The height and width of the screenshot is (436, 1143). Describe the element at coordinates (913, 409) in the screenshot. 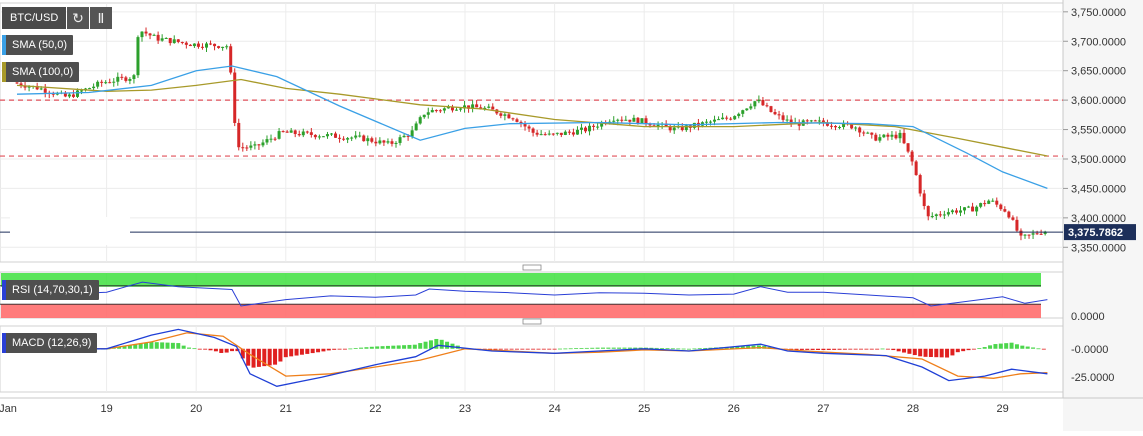

I see `time-tick-label: 28` at that location.